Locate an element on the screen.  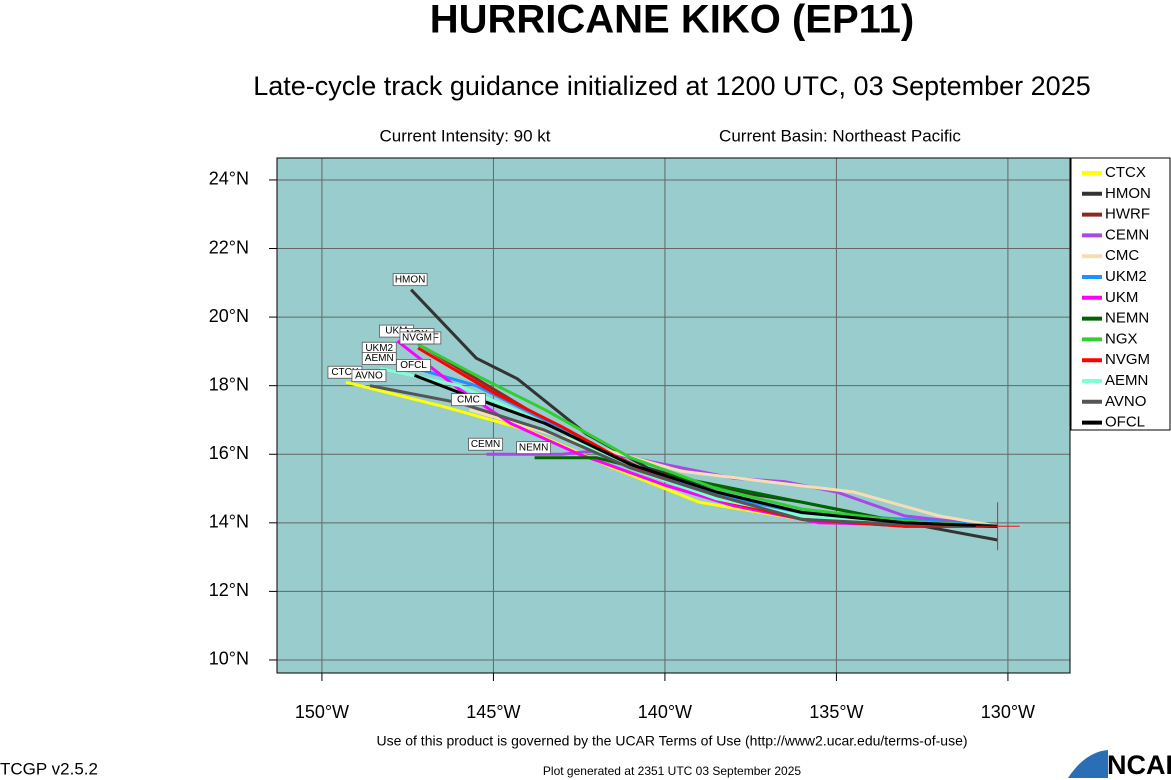
legend-label: CTCX is located at coordinates (1125, 172).